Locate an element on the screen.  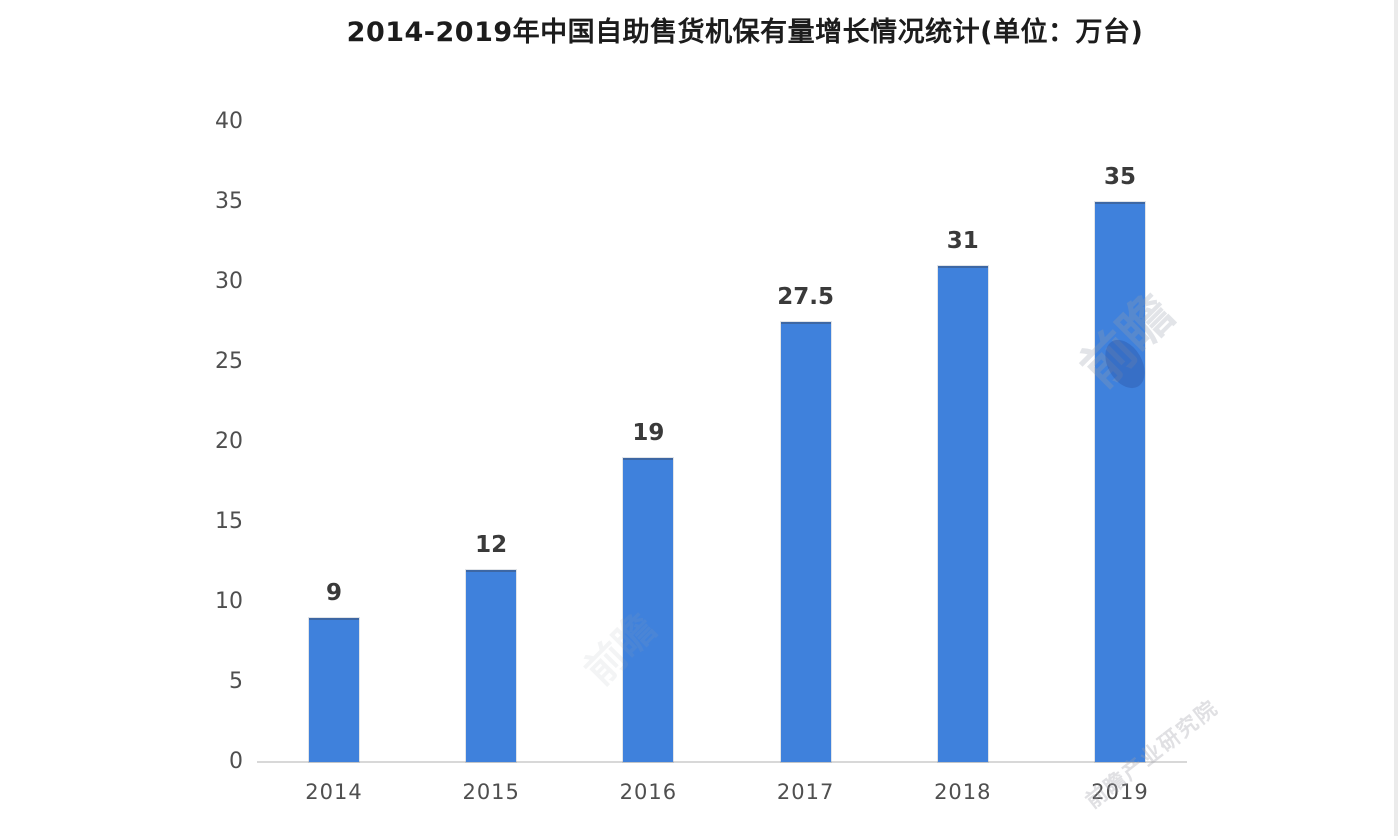
y-tick-label-5: 5 is located at coordinates (236, 681).